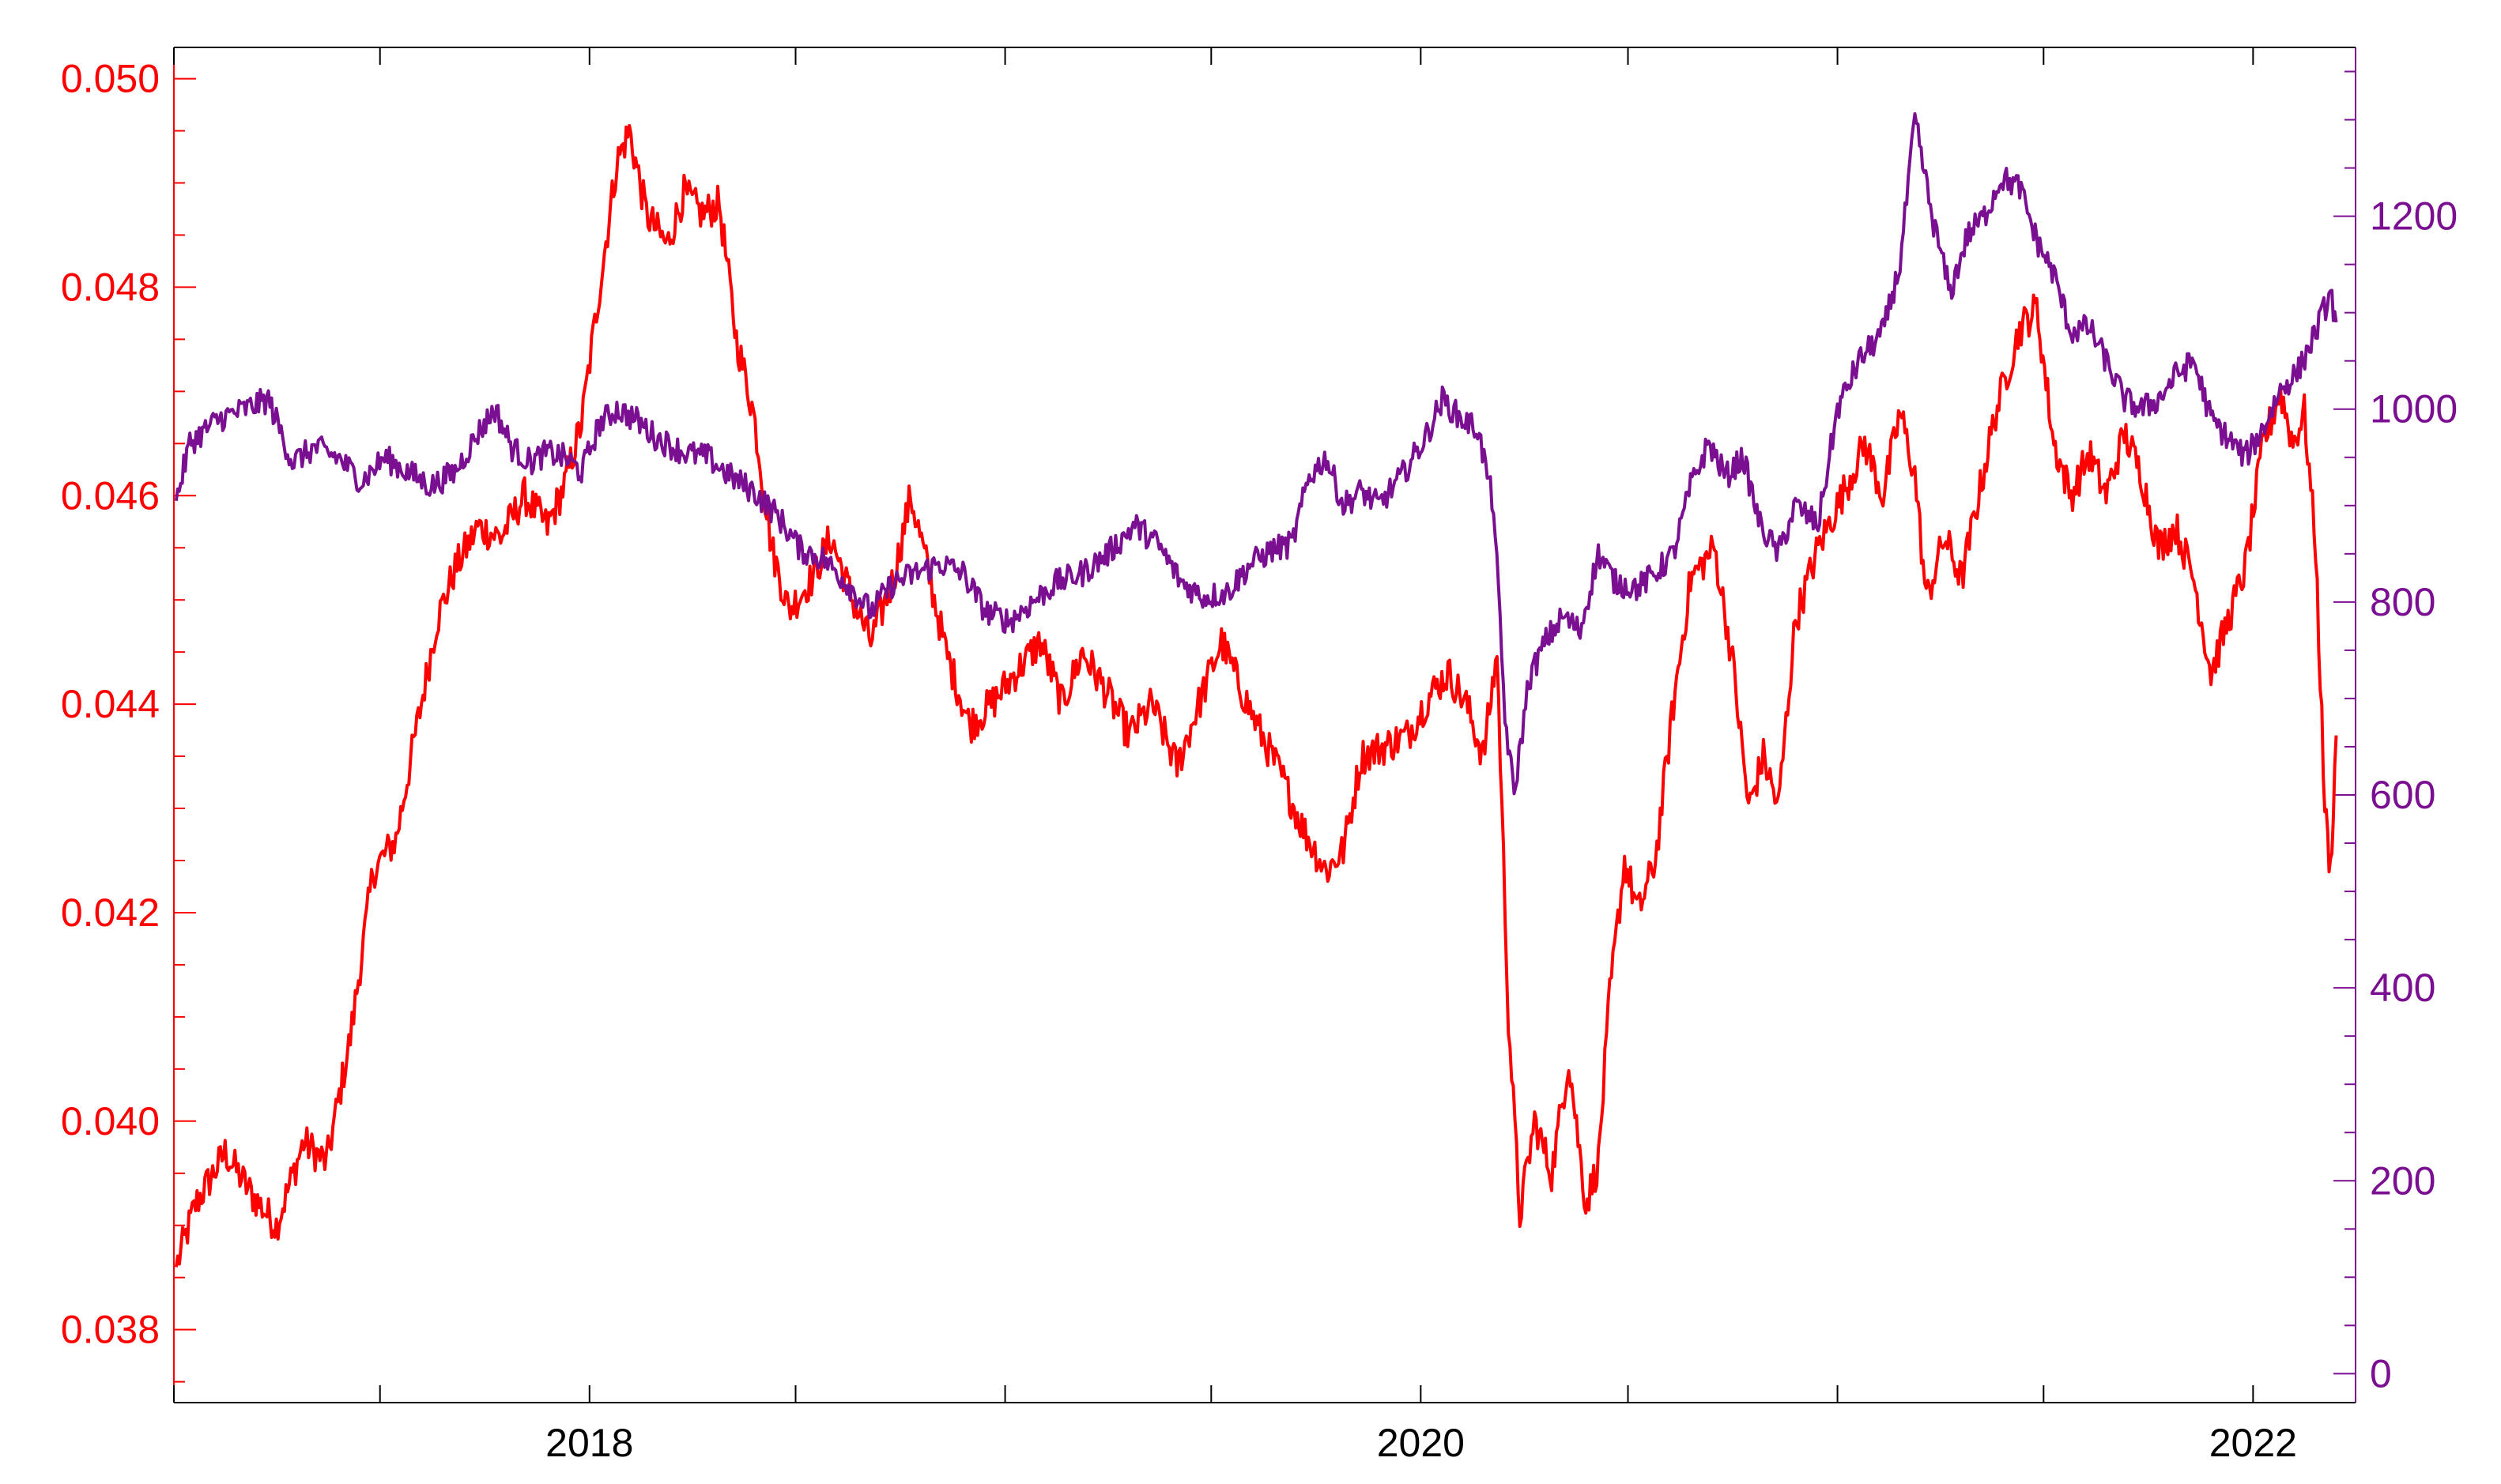 This screenshot has height=1484, width=2501. I want to click on right-tick-label: 800, so click(2402, 602).